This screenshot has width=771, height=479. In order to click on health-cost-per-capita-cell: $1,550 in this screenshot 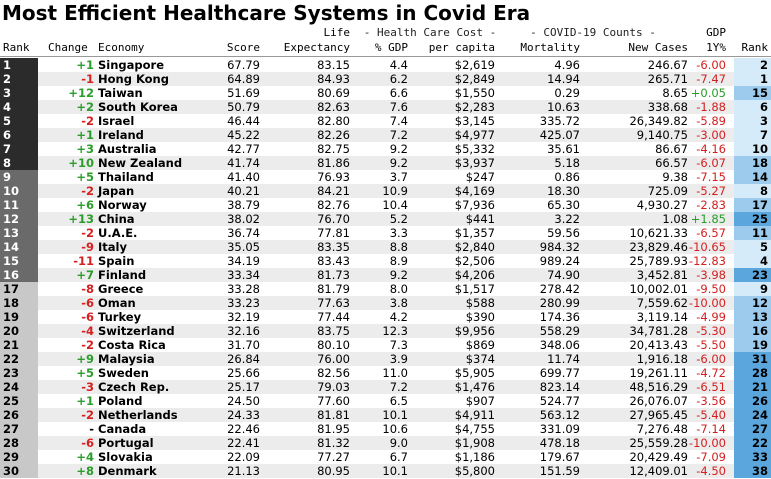, I will do `click(474, 93)`.